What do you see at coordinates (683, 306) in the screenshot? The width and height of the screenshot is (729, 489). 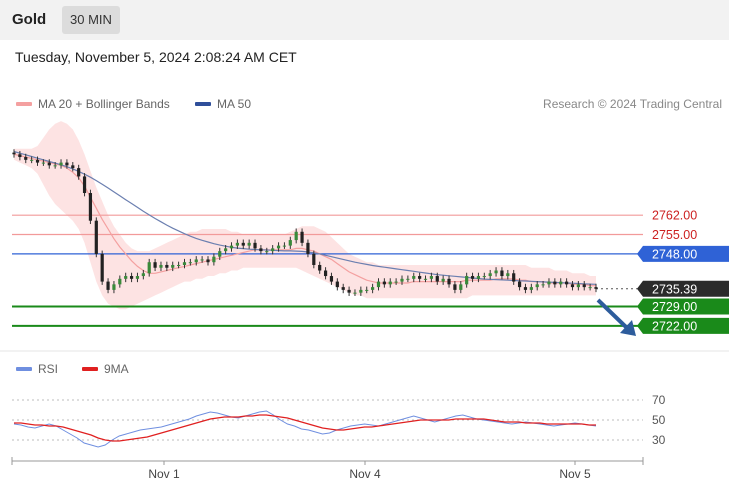 I see `level-tag-2729.00` at bounding box center [683, 306].